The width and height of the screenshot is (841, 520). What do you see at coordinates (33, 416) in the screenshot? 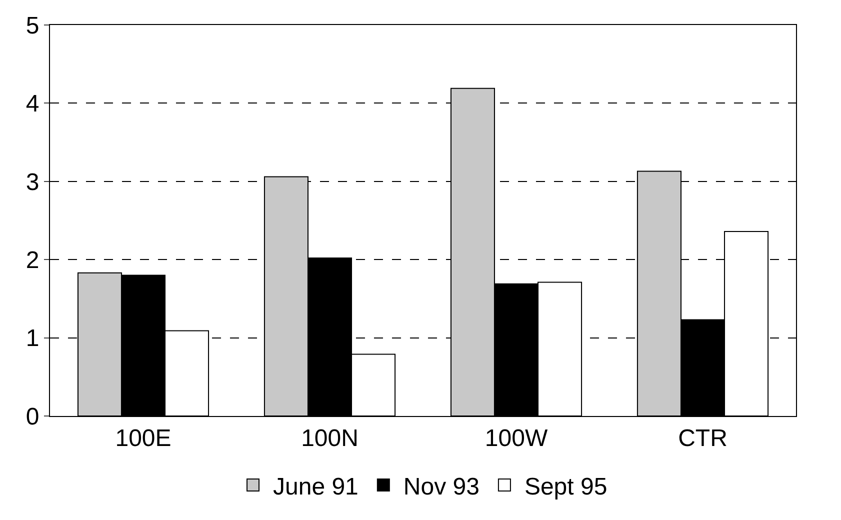
I see `y-tick-label: 0` at bounding box center [33, 416].